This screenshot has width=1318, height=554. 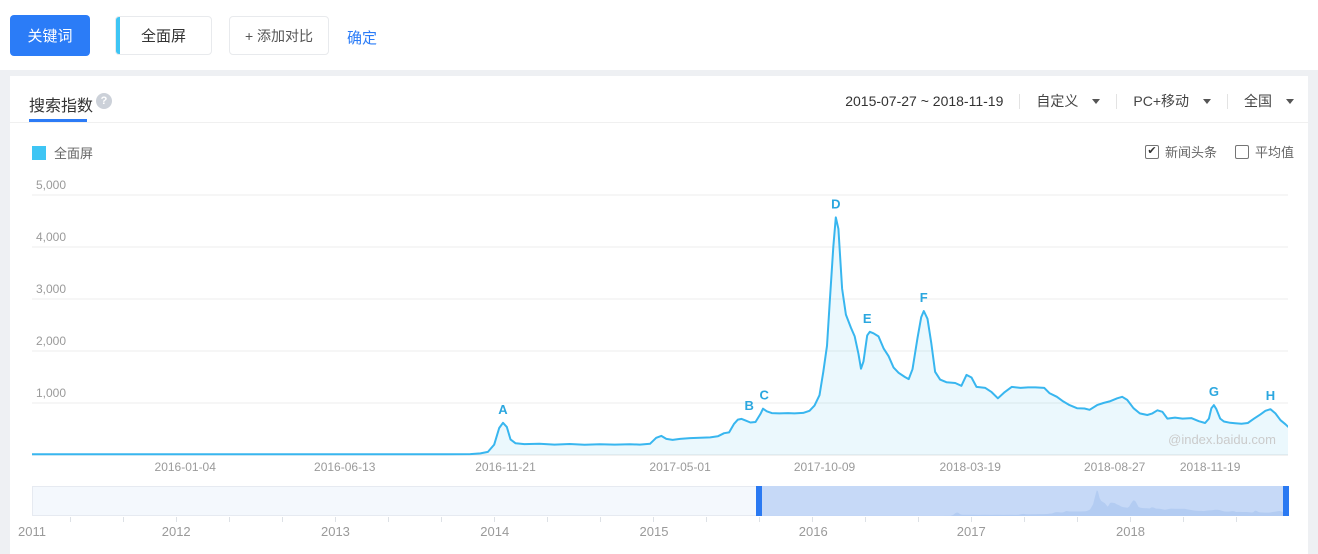 What do you see at coordinates (51, 185) in the screenshot?
I see `y-axis-label: 5,000` at bounding box center [51, 185].